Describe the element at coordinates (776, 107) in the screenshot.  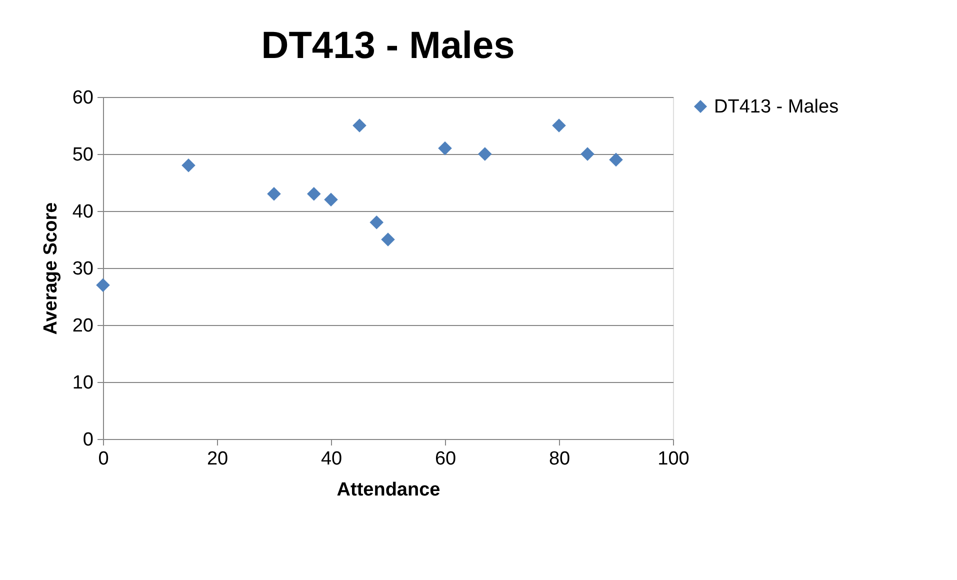
I see `legend-label: DT413 - Males` at that location.